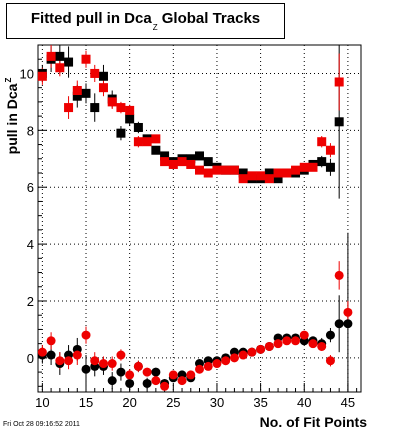 This screenshot has width=400, height=433. What do you see at coordinates (348, 402) in the screenshot?
I see `x-tick-label: 45` at bounding box center [348, 402].